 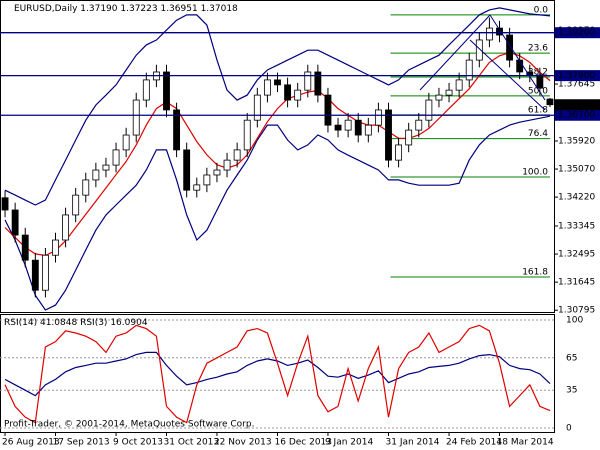 I want to click on price-box-label: 1.36700, so click(x=576, y=116).